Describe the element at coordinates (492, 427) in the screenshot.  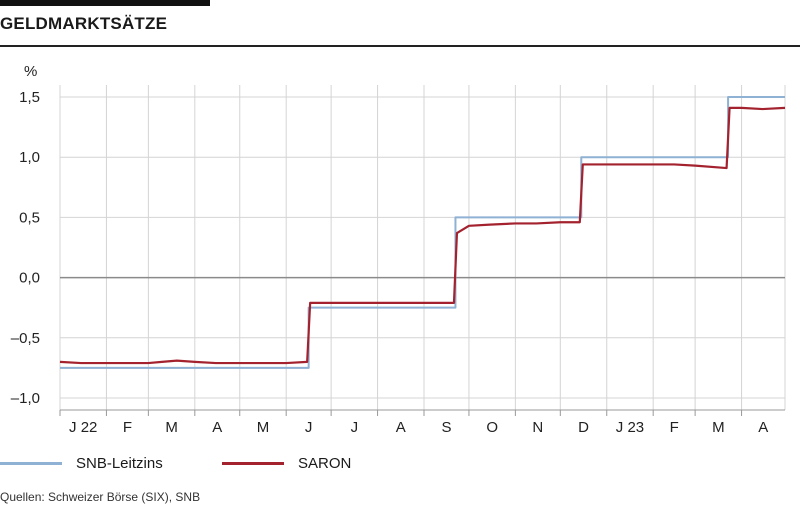
I see `x-tick-label: O` at that location.